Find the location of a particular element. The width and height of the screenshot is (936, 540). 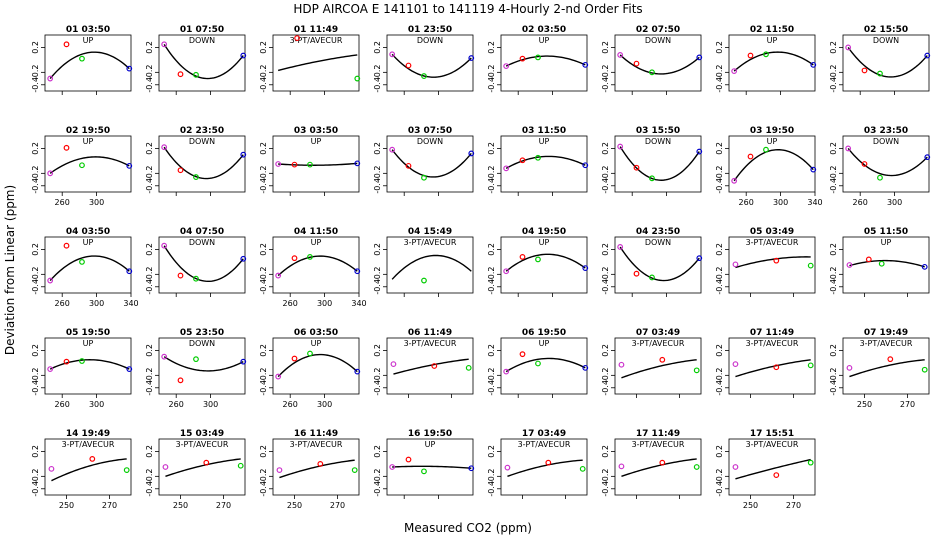

panel-title: 02 07:50 is located at coordinates (658, 30).